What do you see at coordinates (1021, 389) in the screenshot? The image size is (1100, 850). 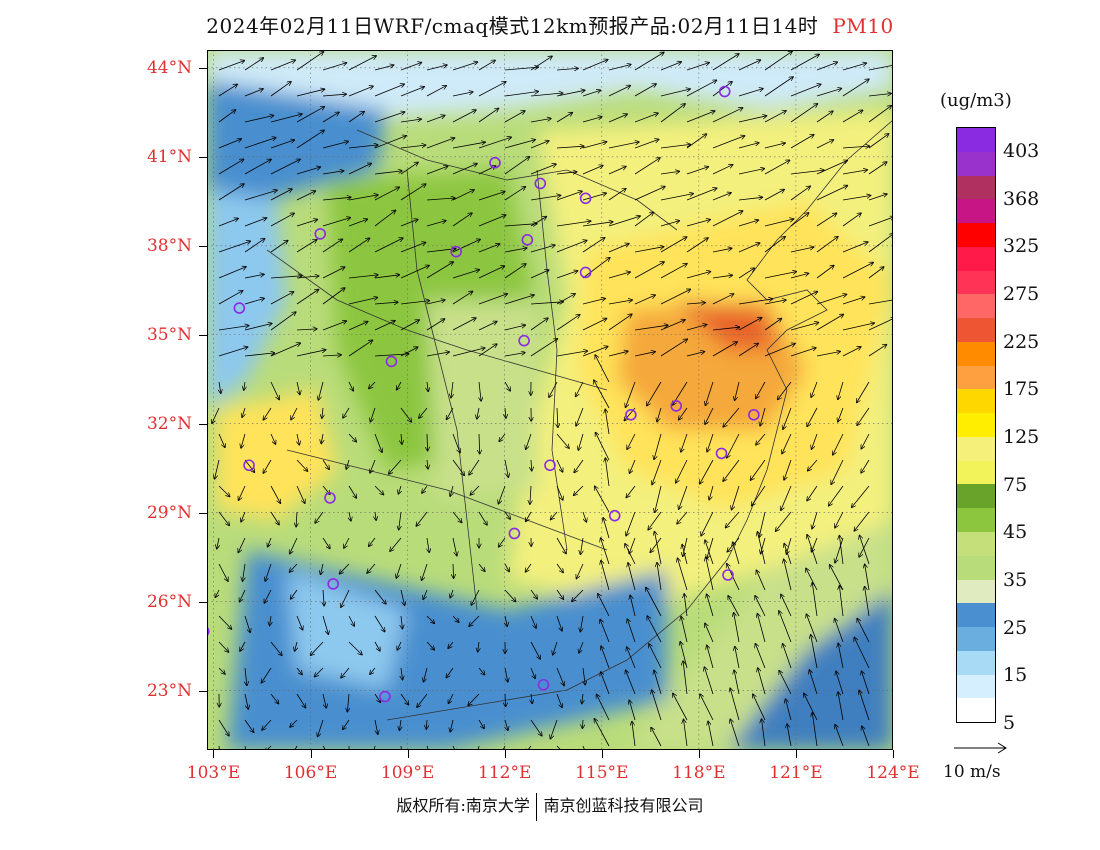 I see `legend-label: 175` at bounding box center [1021, 389].